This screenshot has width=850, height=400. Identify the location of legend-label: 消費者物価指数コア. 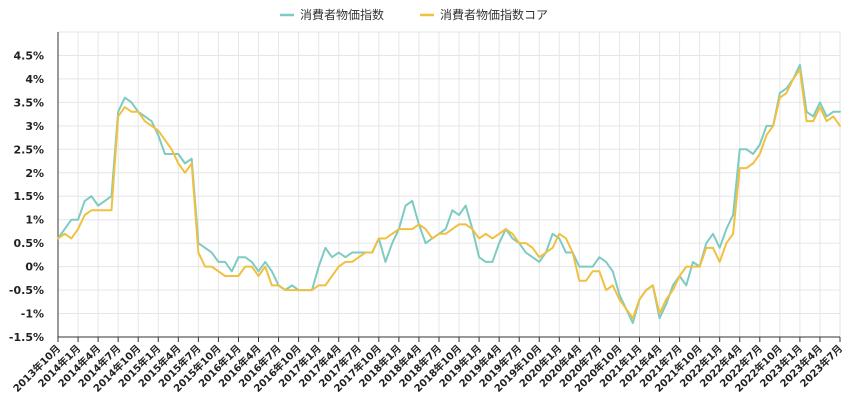
(494, 14).